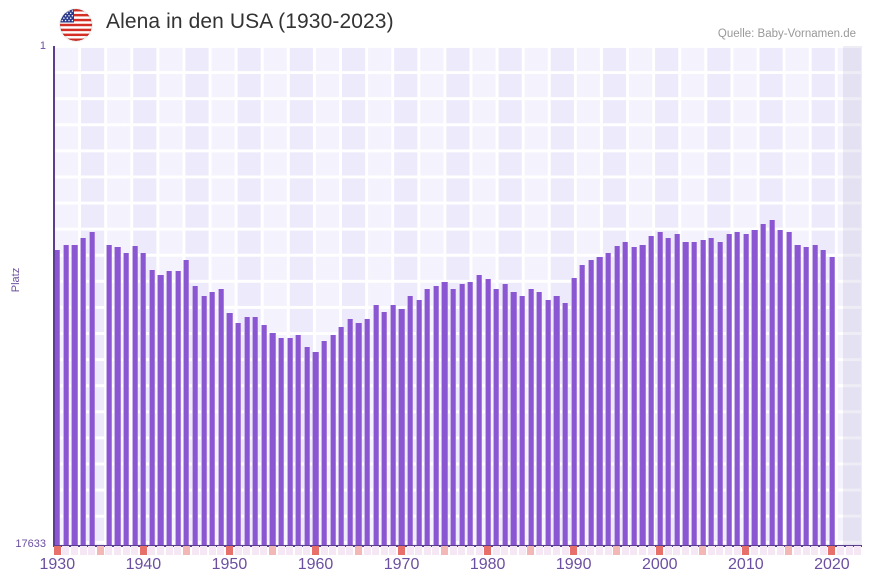 This screenshot has width=873, height=587. I want to click on x-axis-label: 1930, so click(57, 564).